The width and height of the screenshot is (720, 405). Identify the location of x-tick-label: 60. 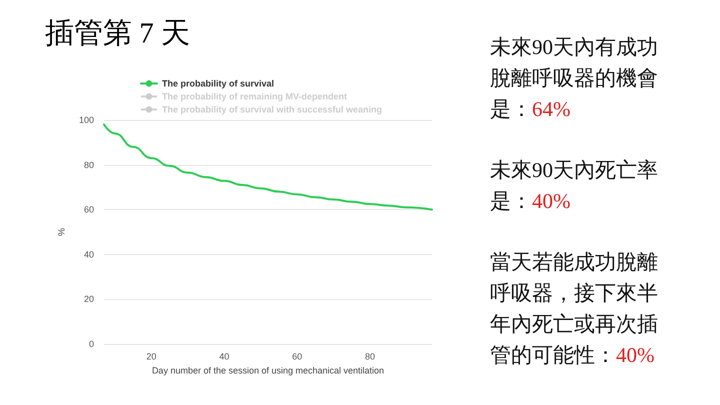
(297, 357).